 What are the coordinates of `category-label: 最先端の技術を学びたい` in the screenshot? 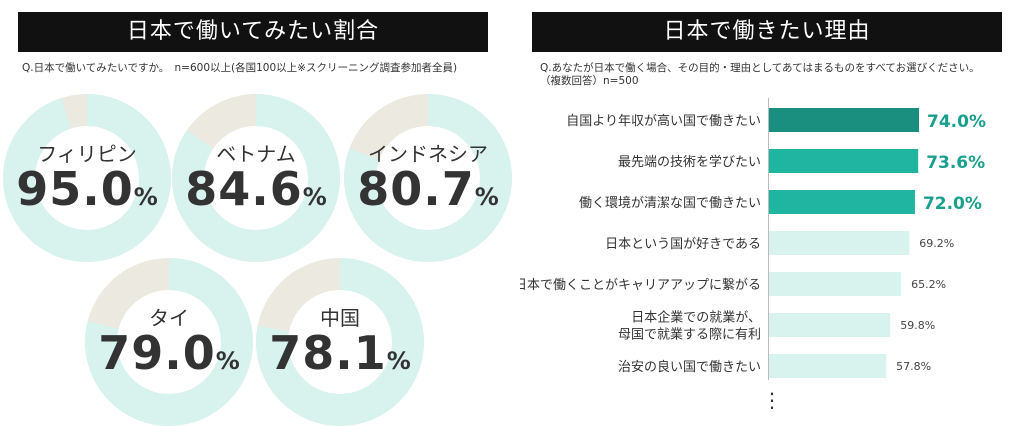 It's located at (689, 162).